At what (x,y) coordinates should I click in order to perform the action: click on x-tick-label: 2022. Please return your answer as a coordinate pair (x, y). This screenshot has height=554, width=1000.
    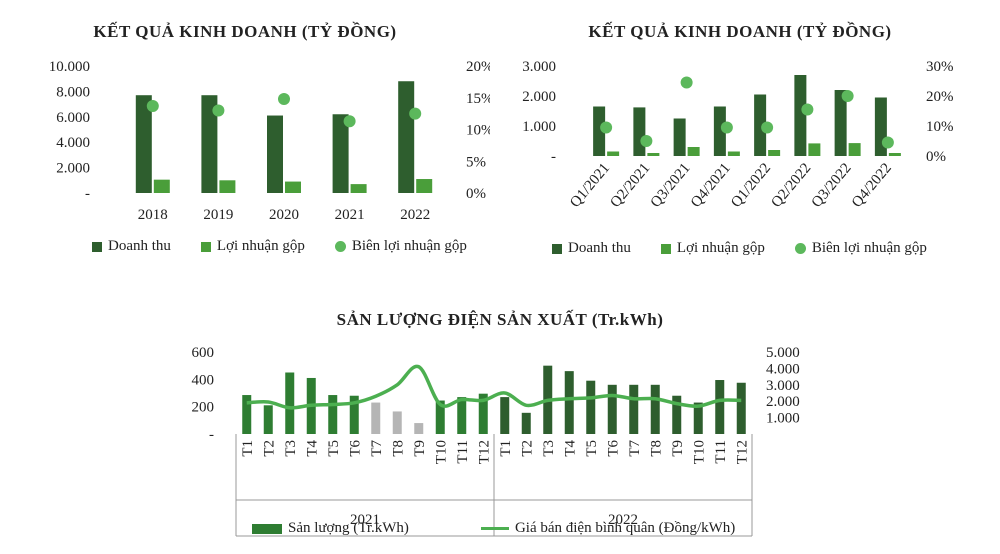
    Looking at the image, I should click on (415, 215).